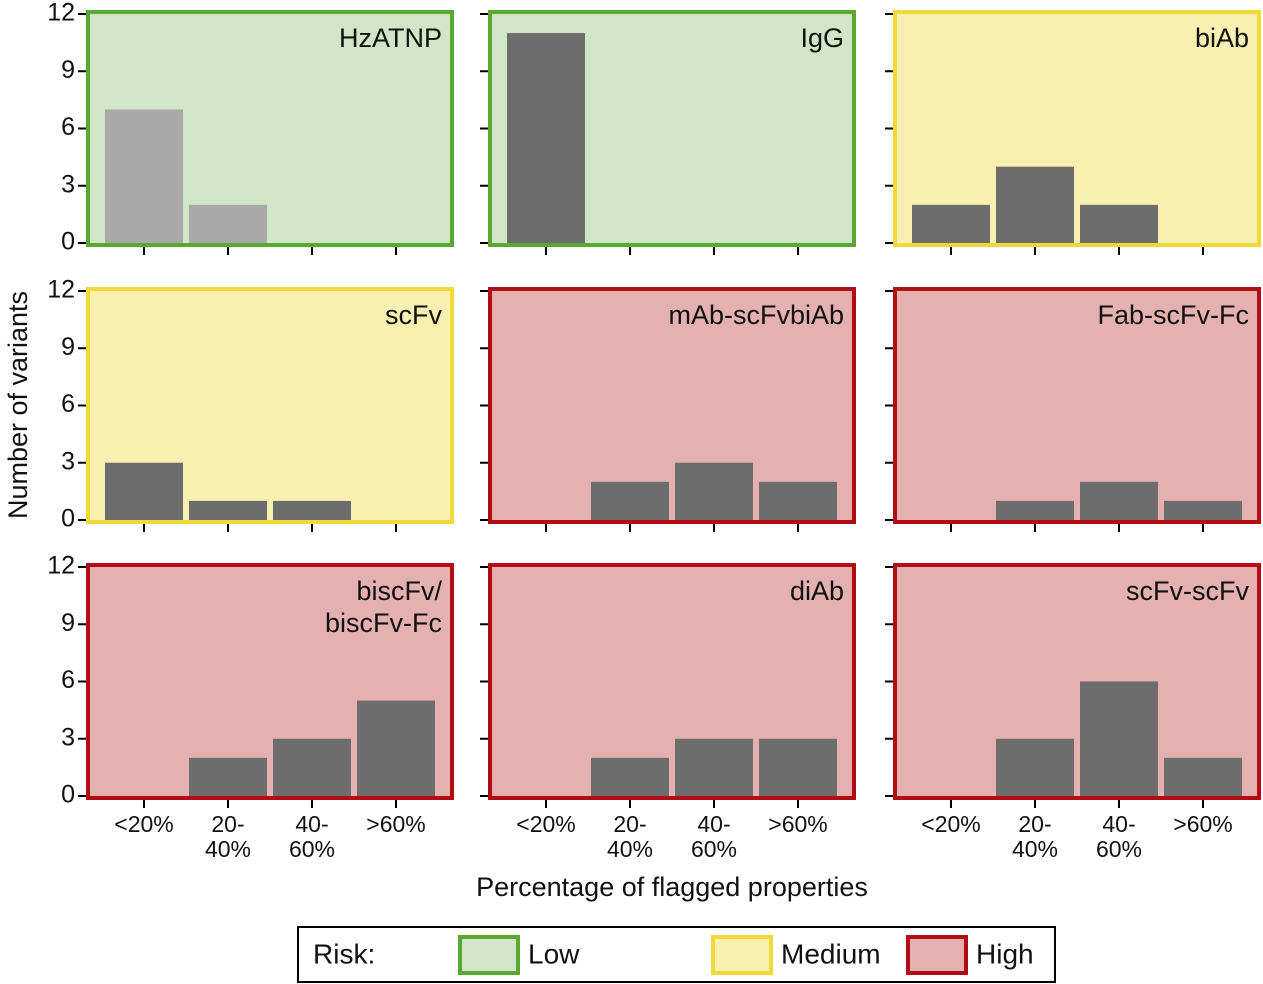 This screenshot has height=984, width=1263. Describe the element at coordinates (554, 953) in the screenshot. I see `legend-label: Low` at that location.